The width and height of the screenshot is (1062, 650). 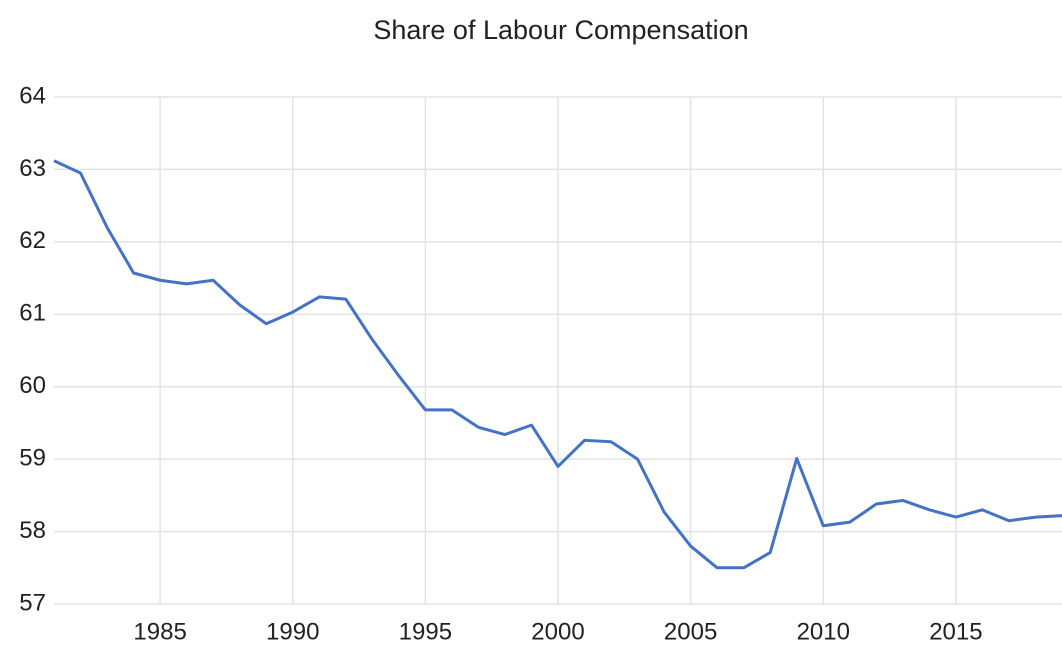 What do you see at coordinates (32, 602) in the screenshot?
I see `y-tick-label: 57` at bounding box center [32, 602].